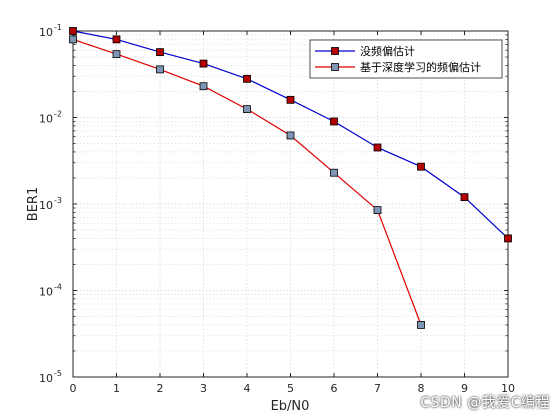 The image size is (560, 420). Describe the element at coordinates (421, 388) in the screenshot. I see `x-tick-label: 8` at that location.